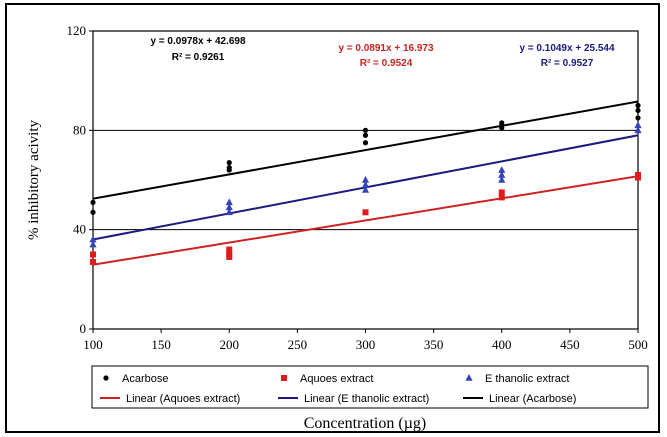 The image size is (667, 437). Describe the element at coordinates (567, 63) in the screenshot. I see `r-squared-label: R² = 0.9527` at that location.